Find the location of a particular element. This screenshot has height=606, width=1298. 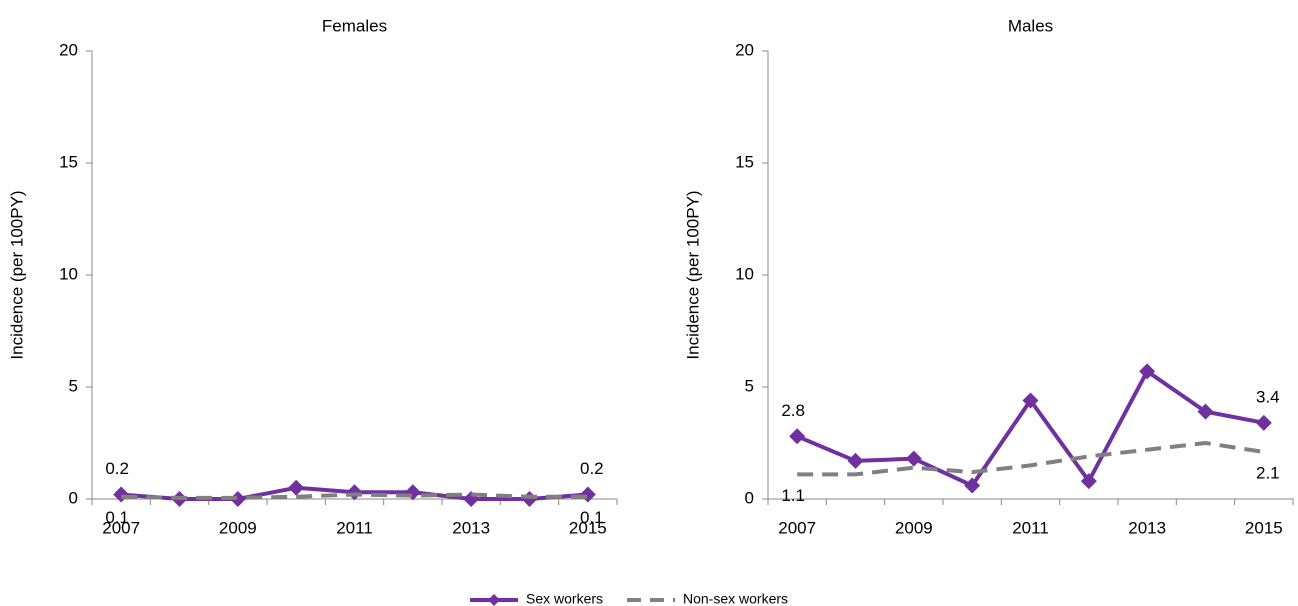

legend-label: Non-sex workers is located at coordinates (735, 598).